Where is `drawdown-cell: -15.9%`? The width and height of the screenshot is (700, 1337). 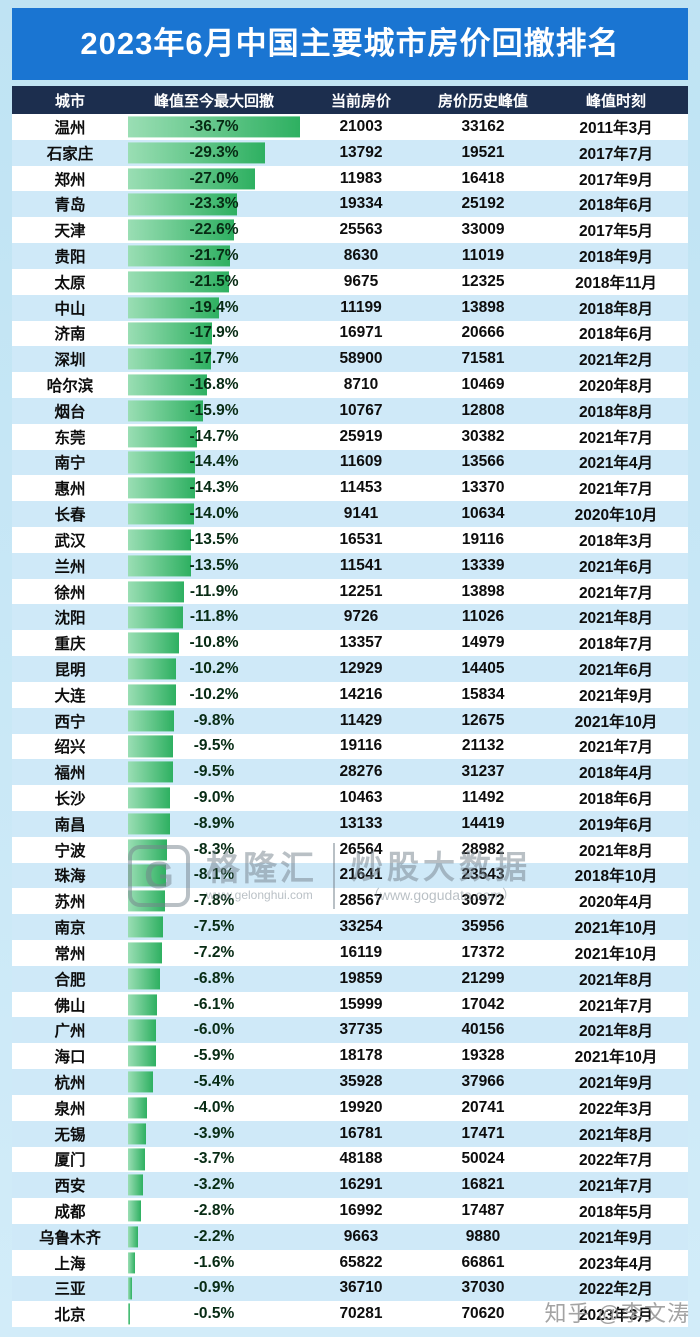 drawdown-cell: -15.9% is located at coordinates (214, 411).